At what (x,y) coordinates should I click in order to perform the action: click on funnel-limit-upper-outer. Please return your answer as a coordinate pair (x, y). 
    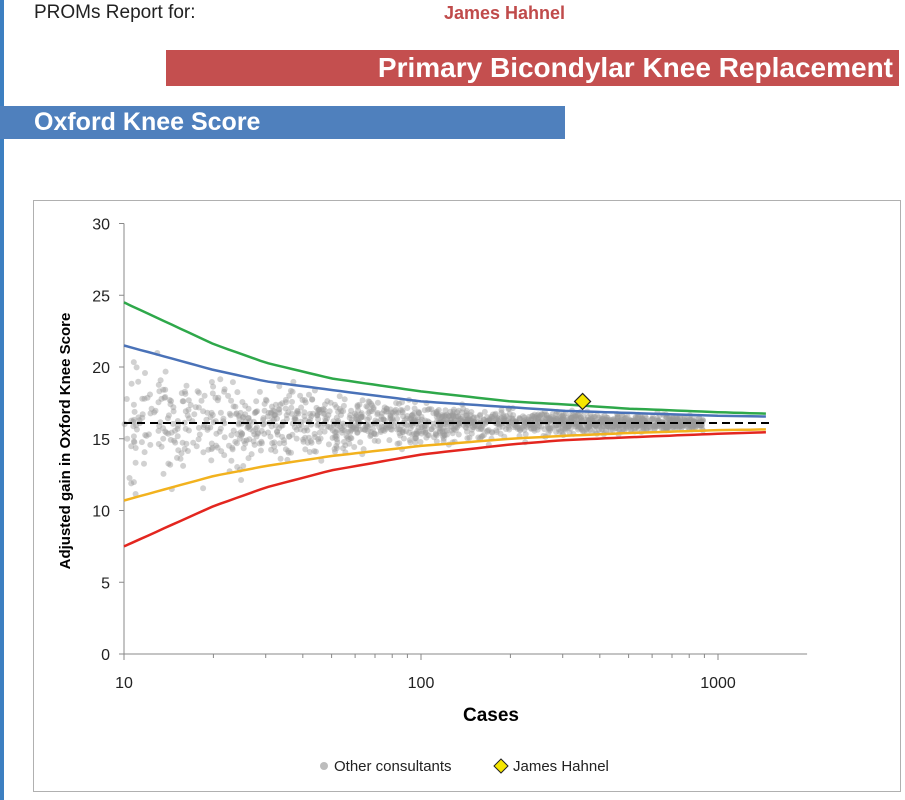
    Looking at the image, I should click on (444, 358).